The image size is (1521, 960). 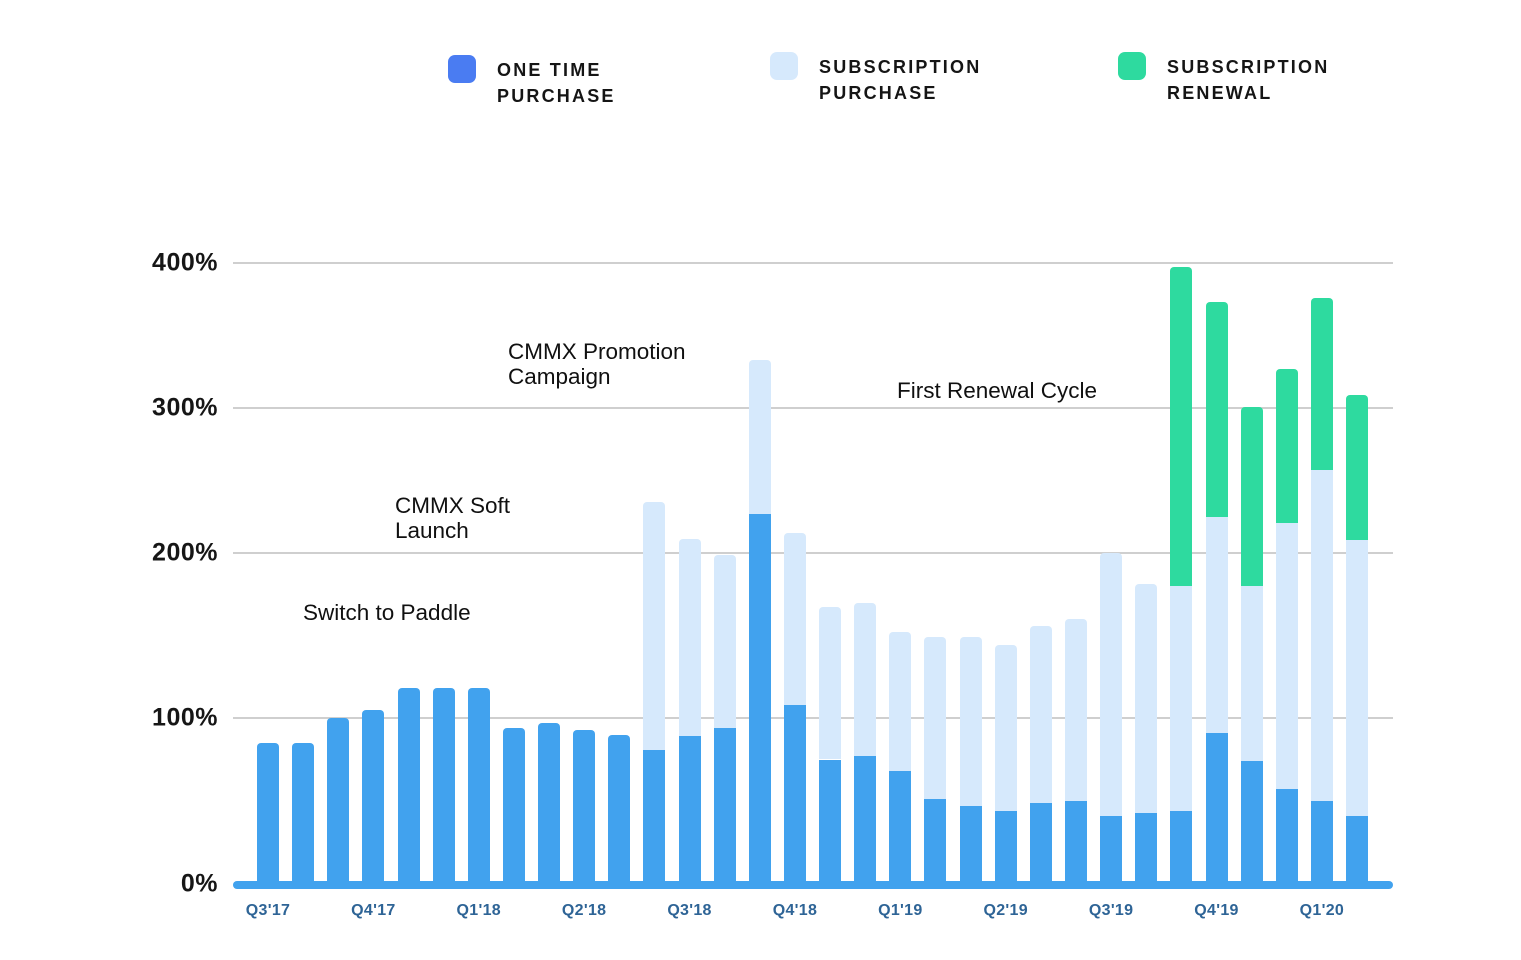 What do you see at coordinates (1005, 910) in the screenshot?
I see `x-axis-tick-label: Q2'19` at bounding box center [1005, 910].